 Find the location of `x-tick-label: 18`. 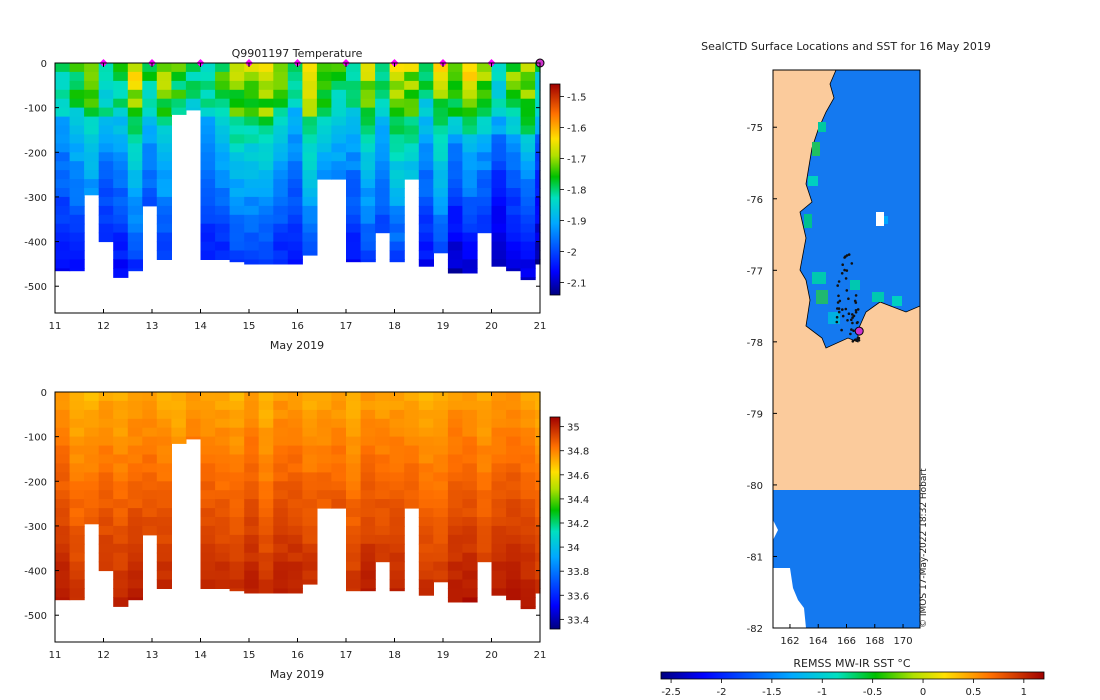

x-tick-label: 18 is located at coordinates (394, 326).